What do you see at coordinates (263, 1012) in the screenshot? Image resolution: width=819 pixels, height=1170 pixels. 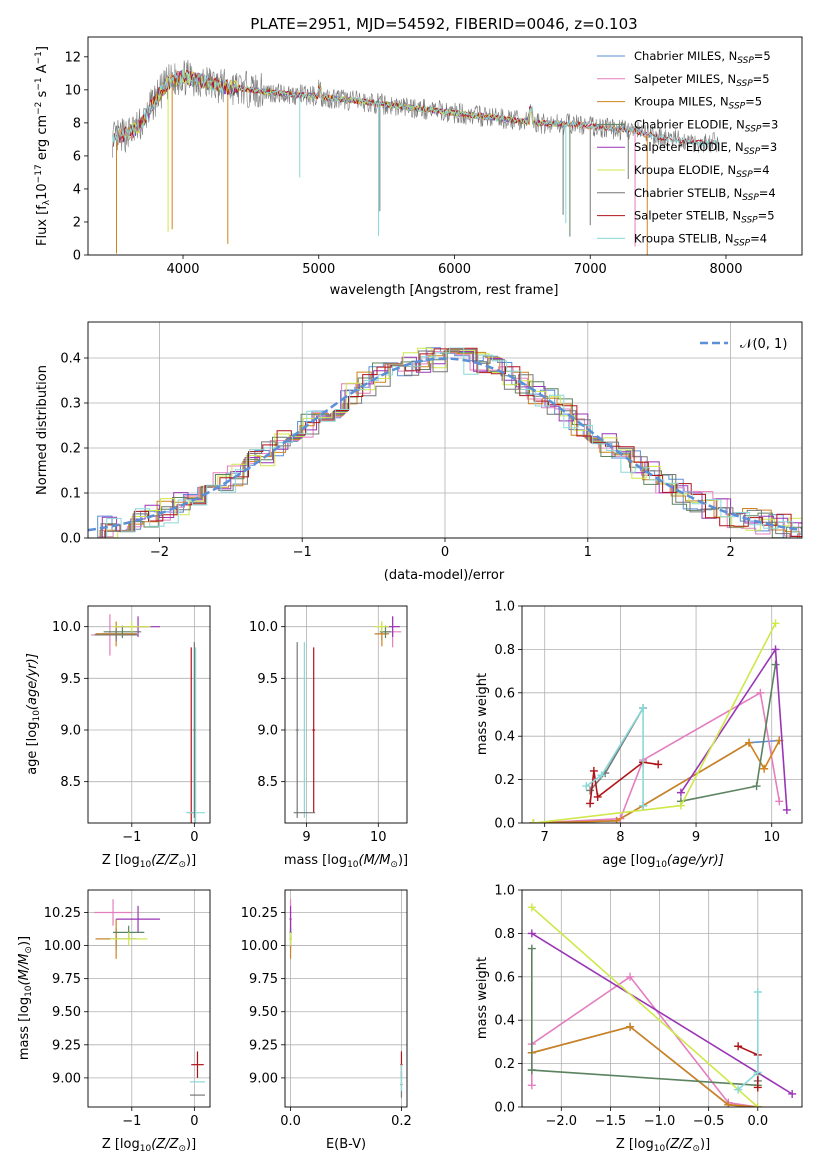 I see `y-tick-label: 9.50` at bounding box center [263, 1012].